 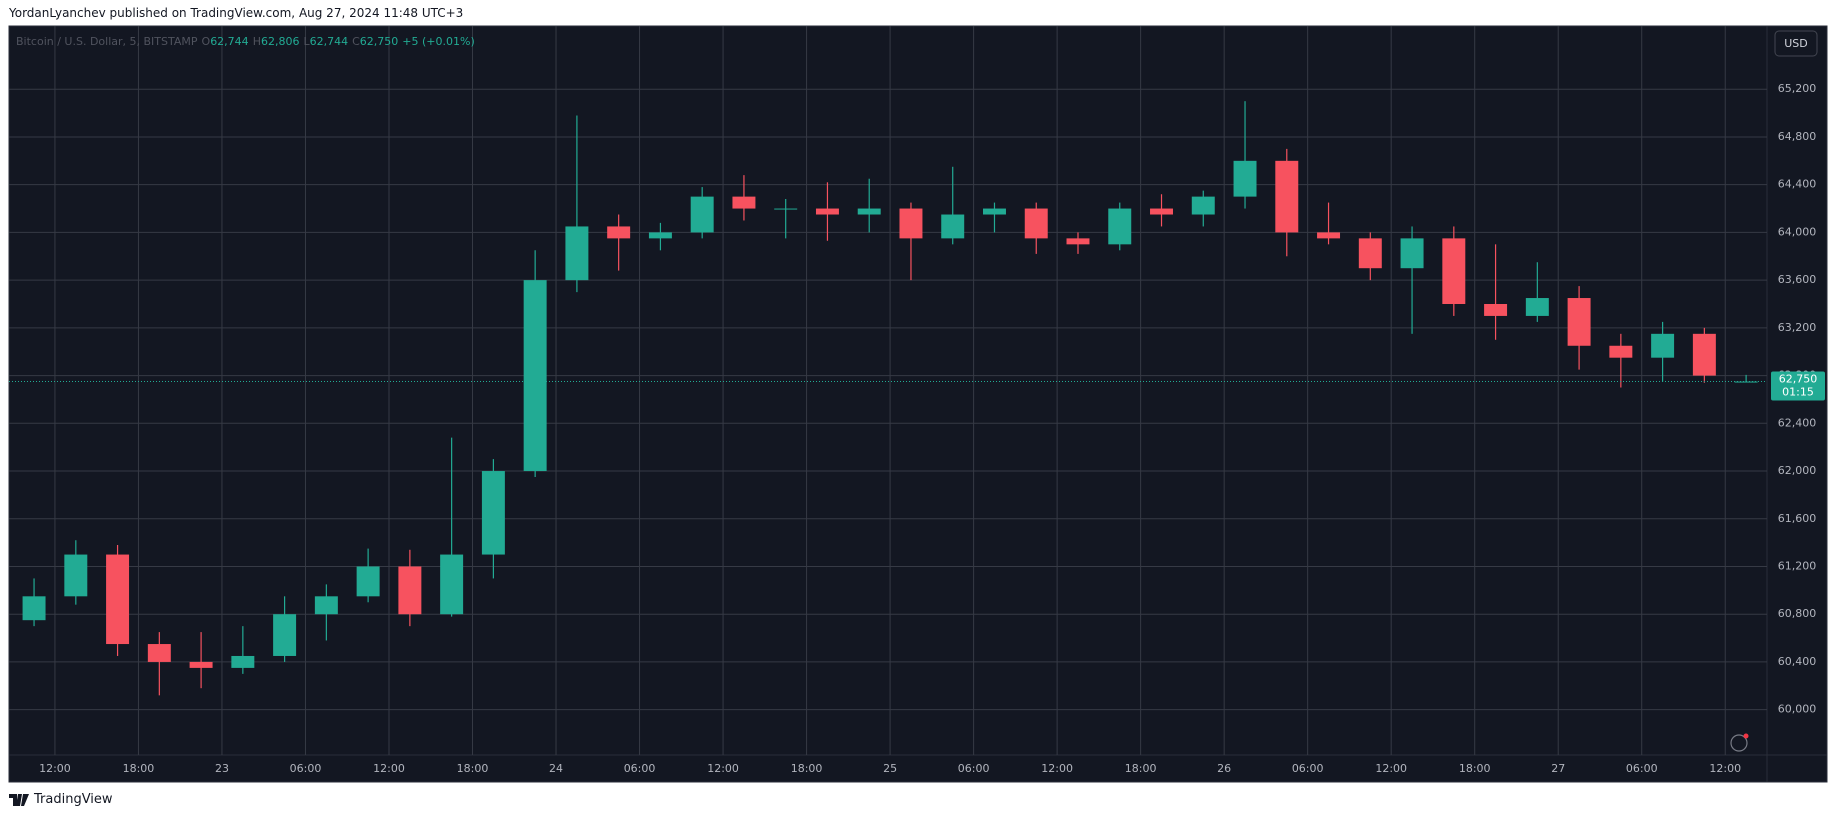 I want to click on x-tick-label: 24, so click(x=556, y=768).